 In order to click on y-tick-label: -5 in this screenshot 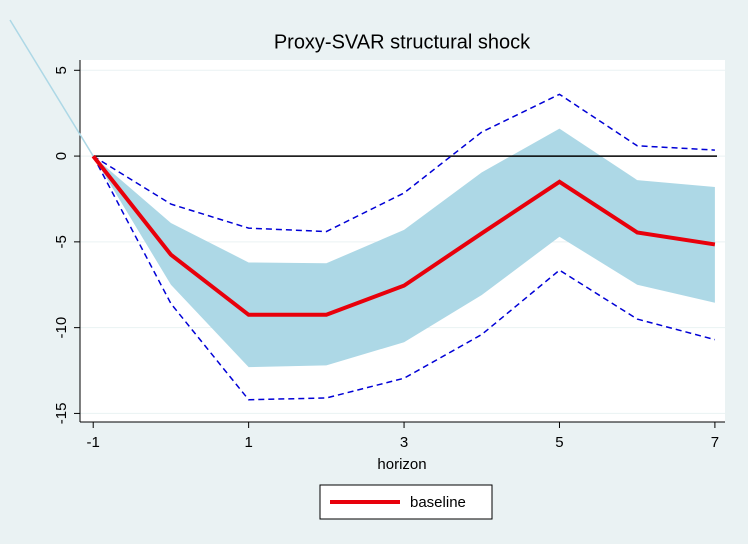, I will do `click(61, 241)`.